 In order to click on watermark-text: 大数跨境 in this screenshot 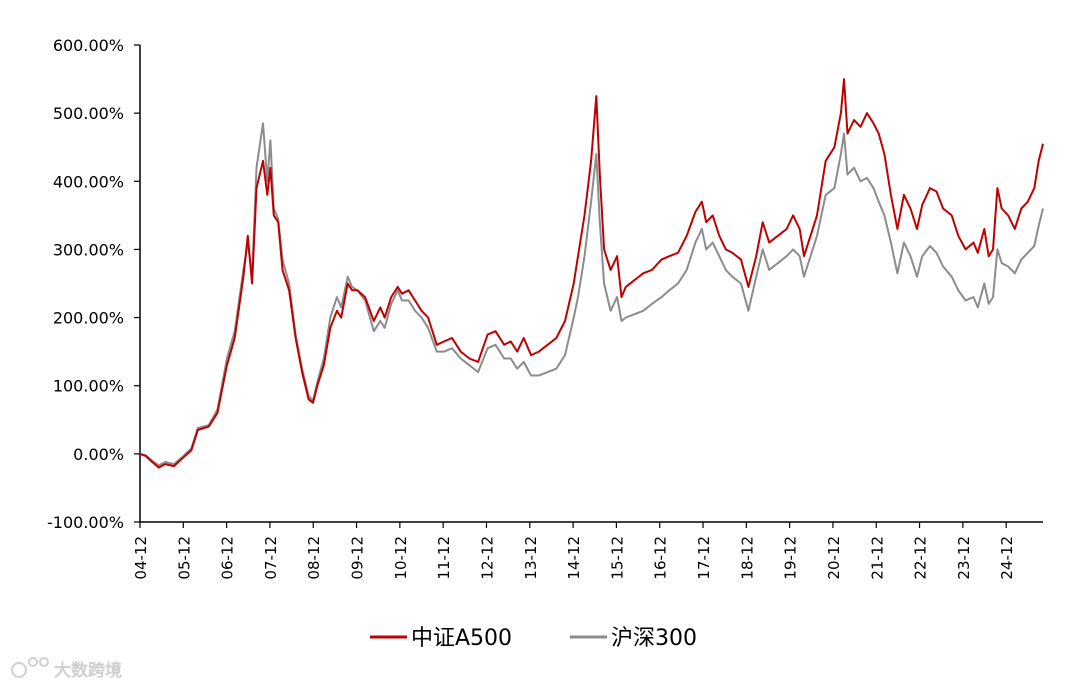, I will do `click(88, 670)`.